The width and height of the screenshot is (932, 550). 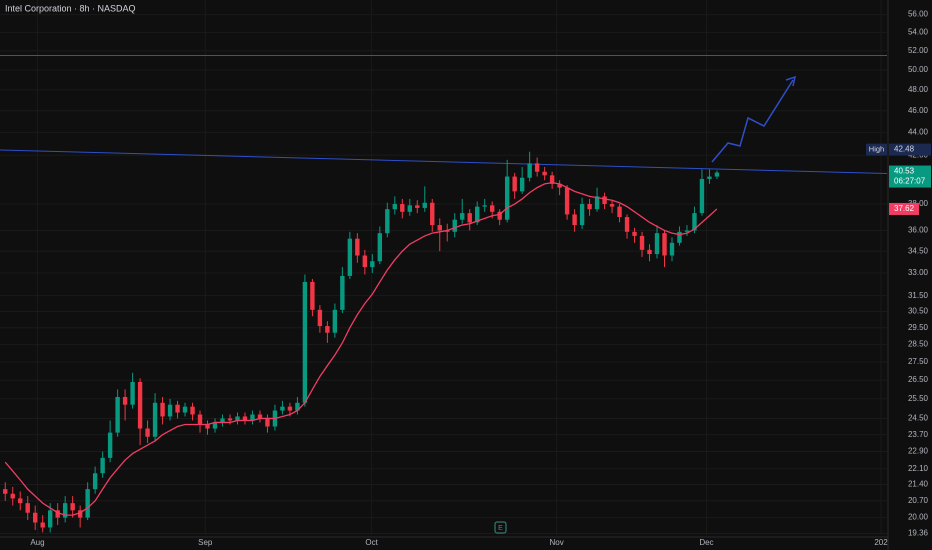 What do you see at coordinates (444, 162) in the screenshot?
I see `trendline` at bounding box center [444, 162].